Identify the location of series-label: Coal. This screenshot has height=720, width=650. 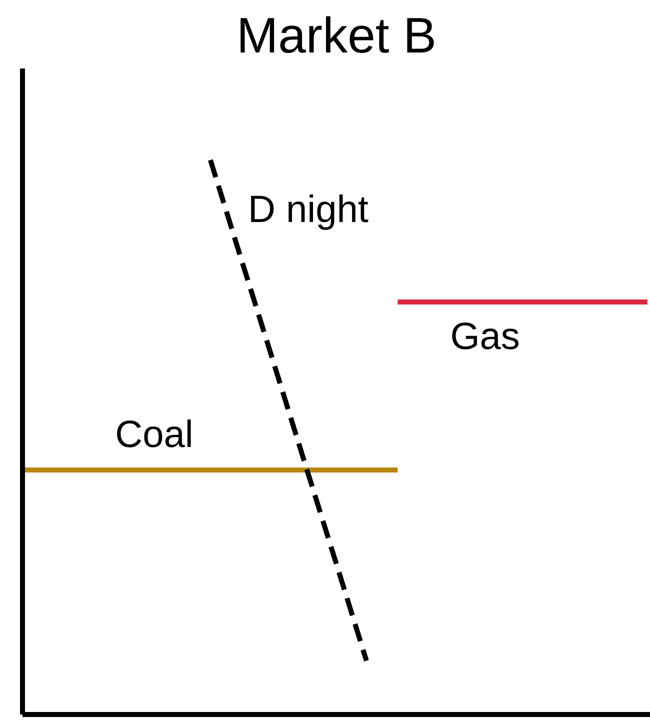
(154, 435).